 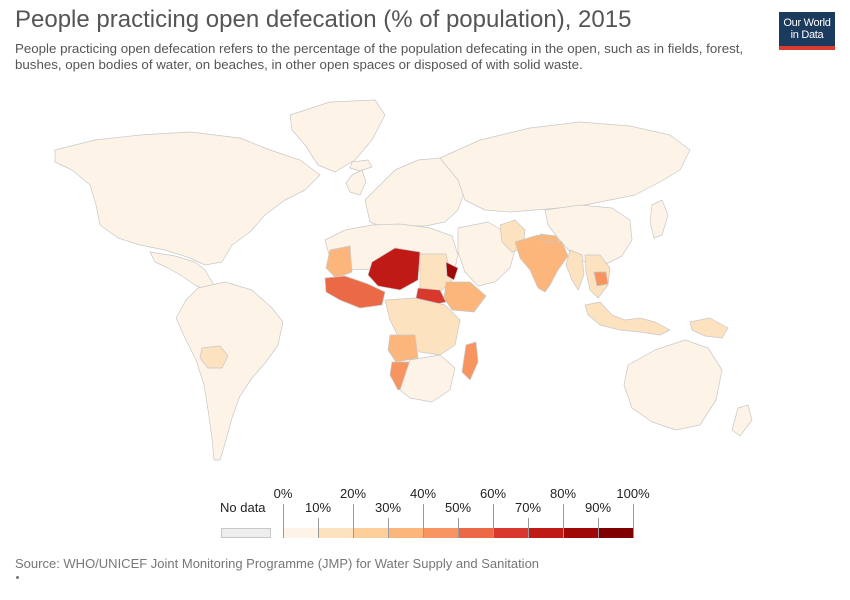 I want to click on region-eritrea, so click(x=452, y=271).